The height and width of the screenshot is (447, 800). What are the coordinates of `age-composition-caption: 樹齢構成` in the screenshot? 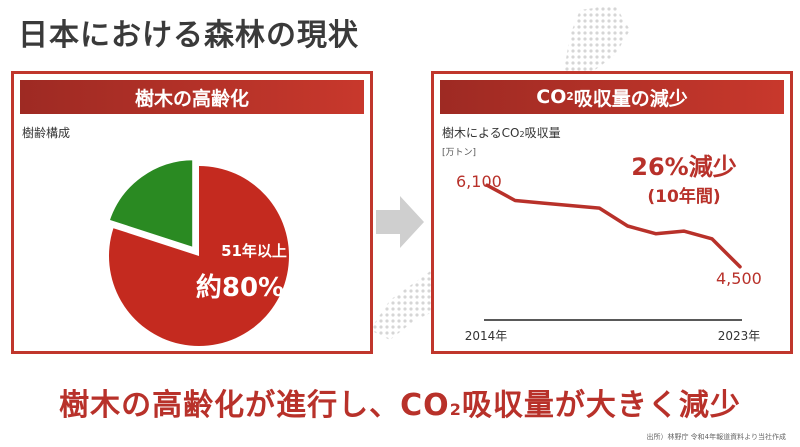 It's located at (46, 133).